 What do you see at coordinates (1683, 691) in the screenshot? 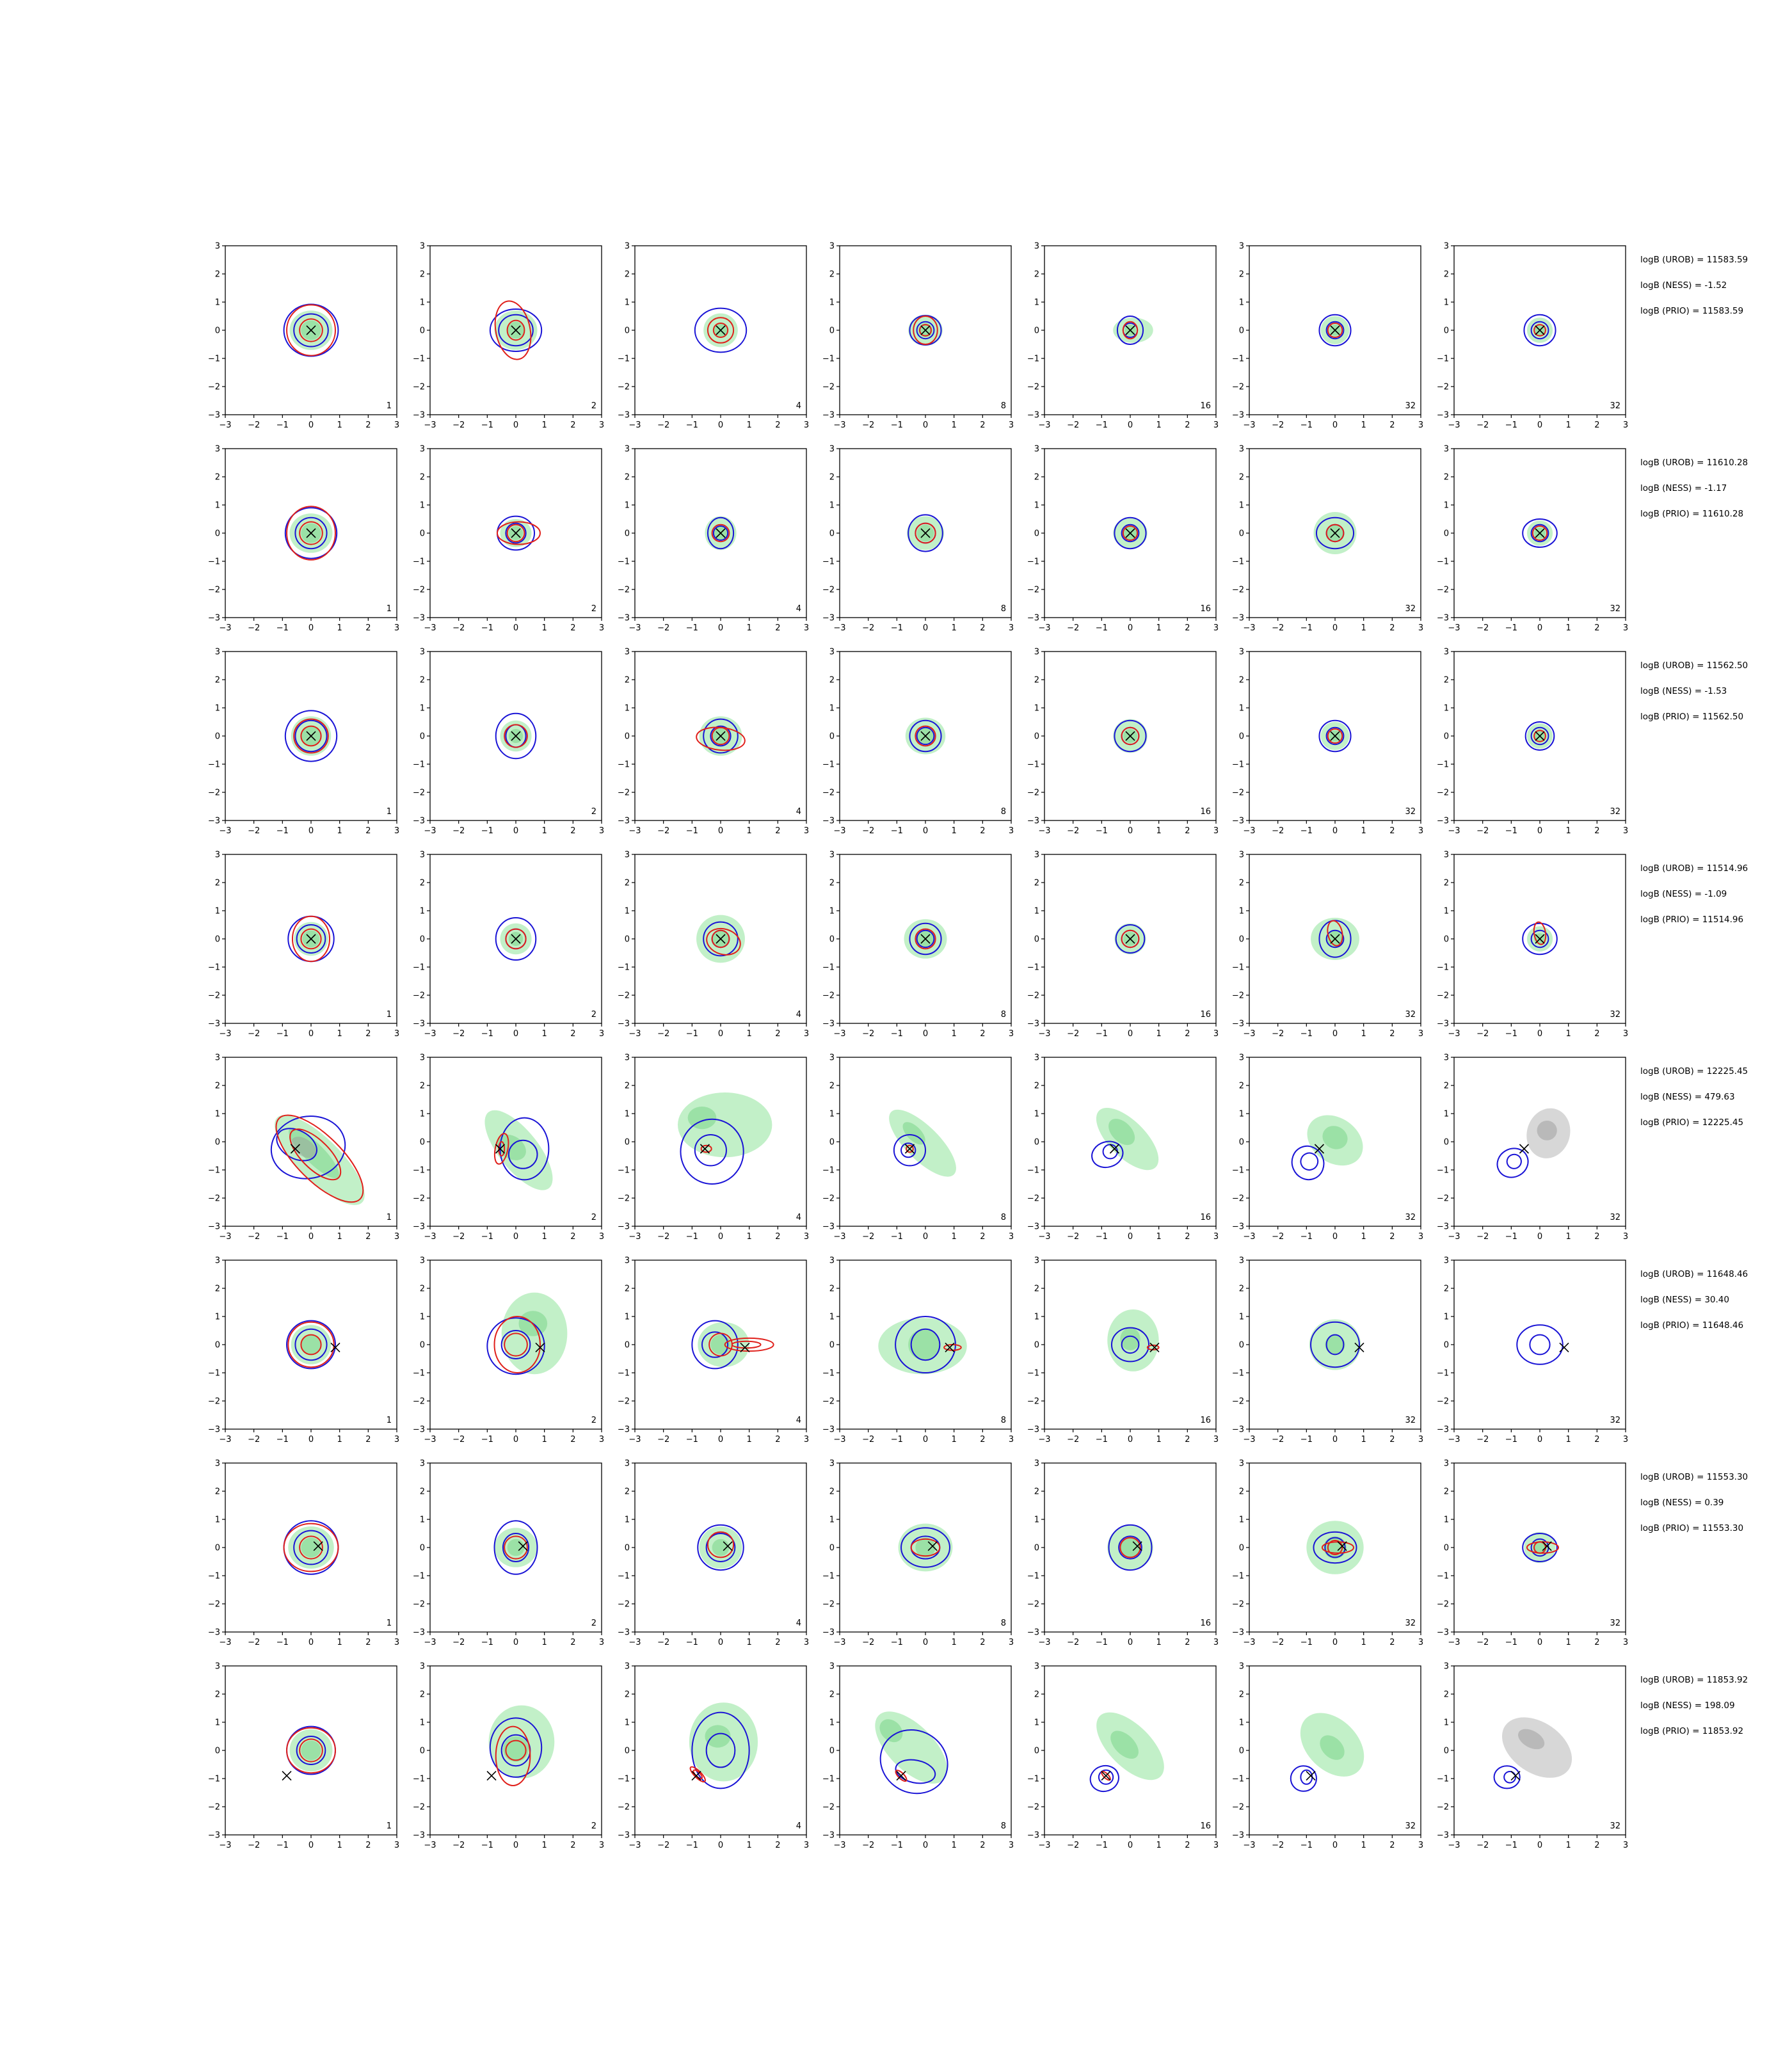
I see `row-stat-label: logB (NESS) = -1.53` at bounding box center [1683, 691].